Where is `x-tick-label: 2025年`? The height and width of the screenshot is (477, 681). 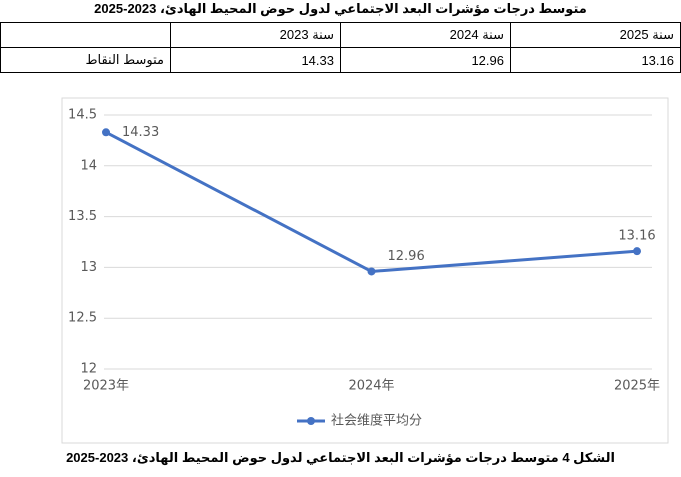
x-tick-label: 2025年 is located at coordinates (637, 386).